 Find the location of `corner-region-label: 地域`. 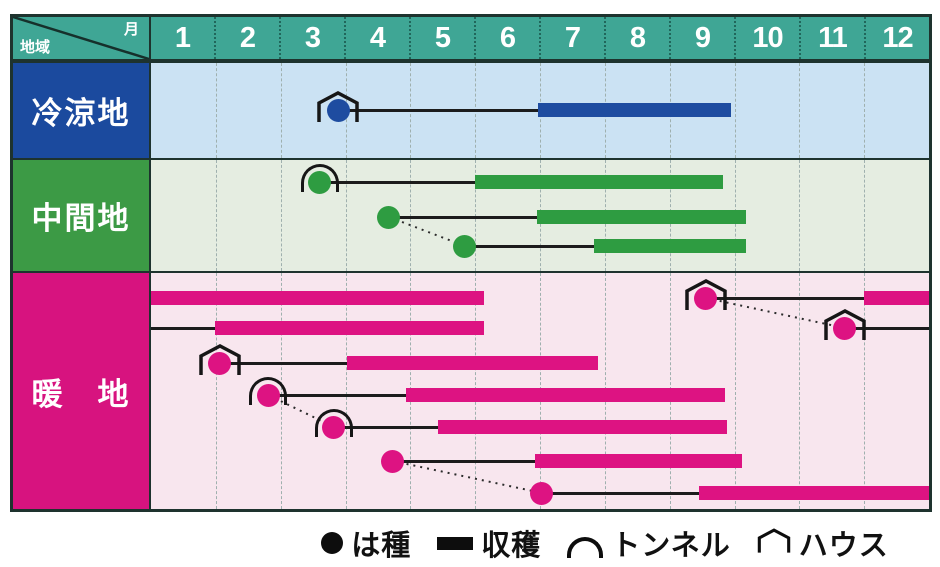

corner-region-label: 地域 is located at coordinates (35, 47).